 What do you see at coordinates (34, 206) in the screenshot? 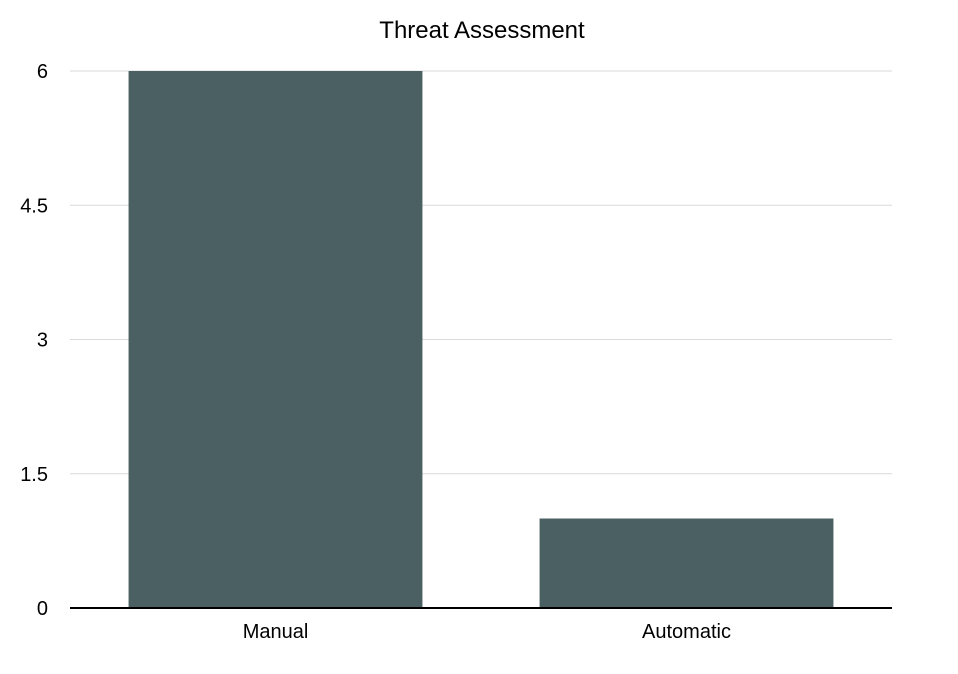
I see `y-tick-label: 4.5` at bounding box center [34, 206].